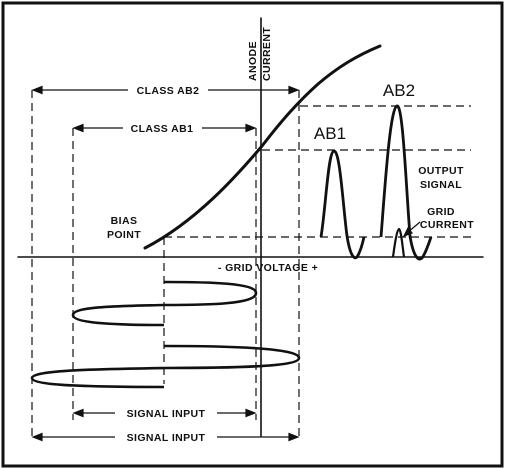 Image resolution: width=505 pixels, height=469 pixels. Describe the element at coordinates (166, 438) in the screenshot. I see `signal-input-ab2-label: SIGNAL INPUT` at that location.